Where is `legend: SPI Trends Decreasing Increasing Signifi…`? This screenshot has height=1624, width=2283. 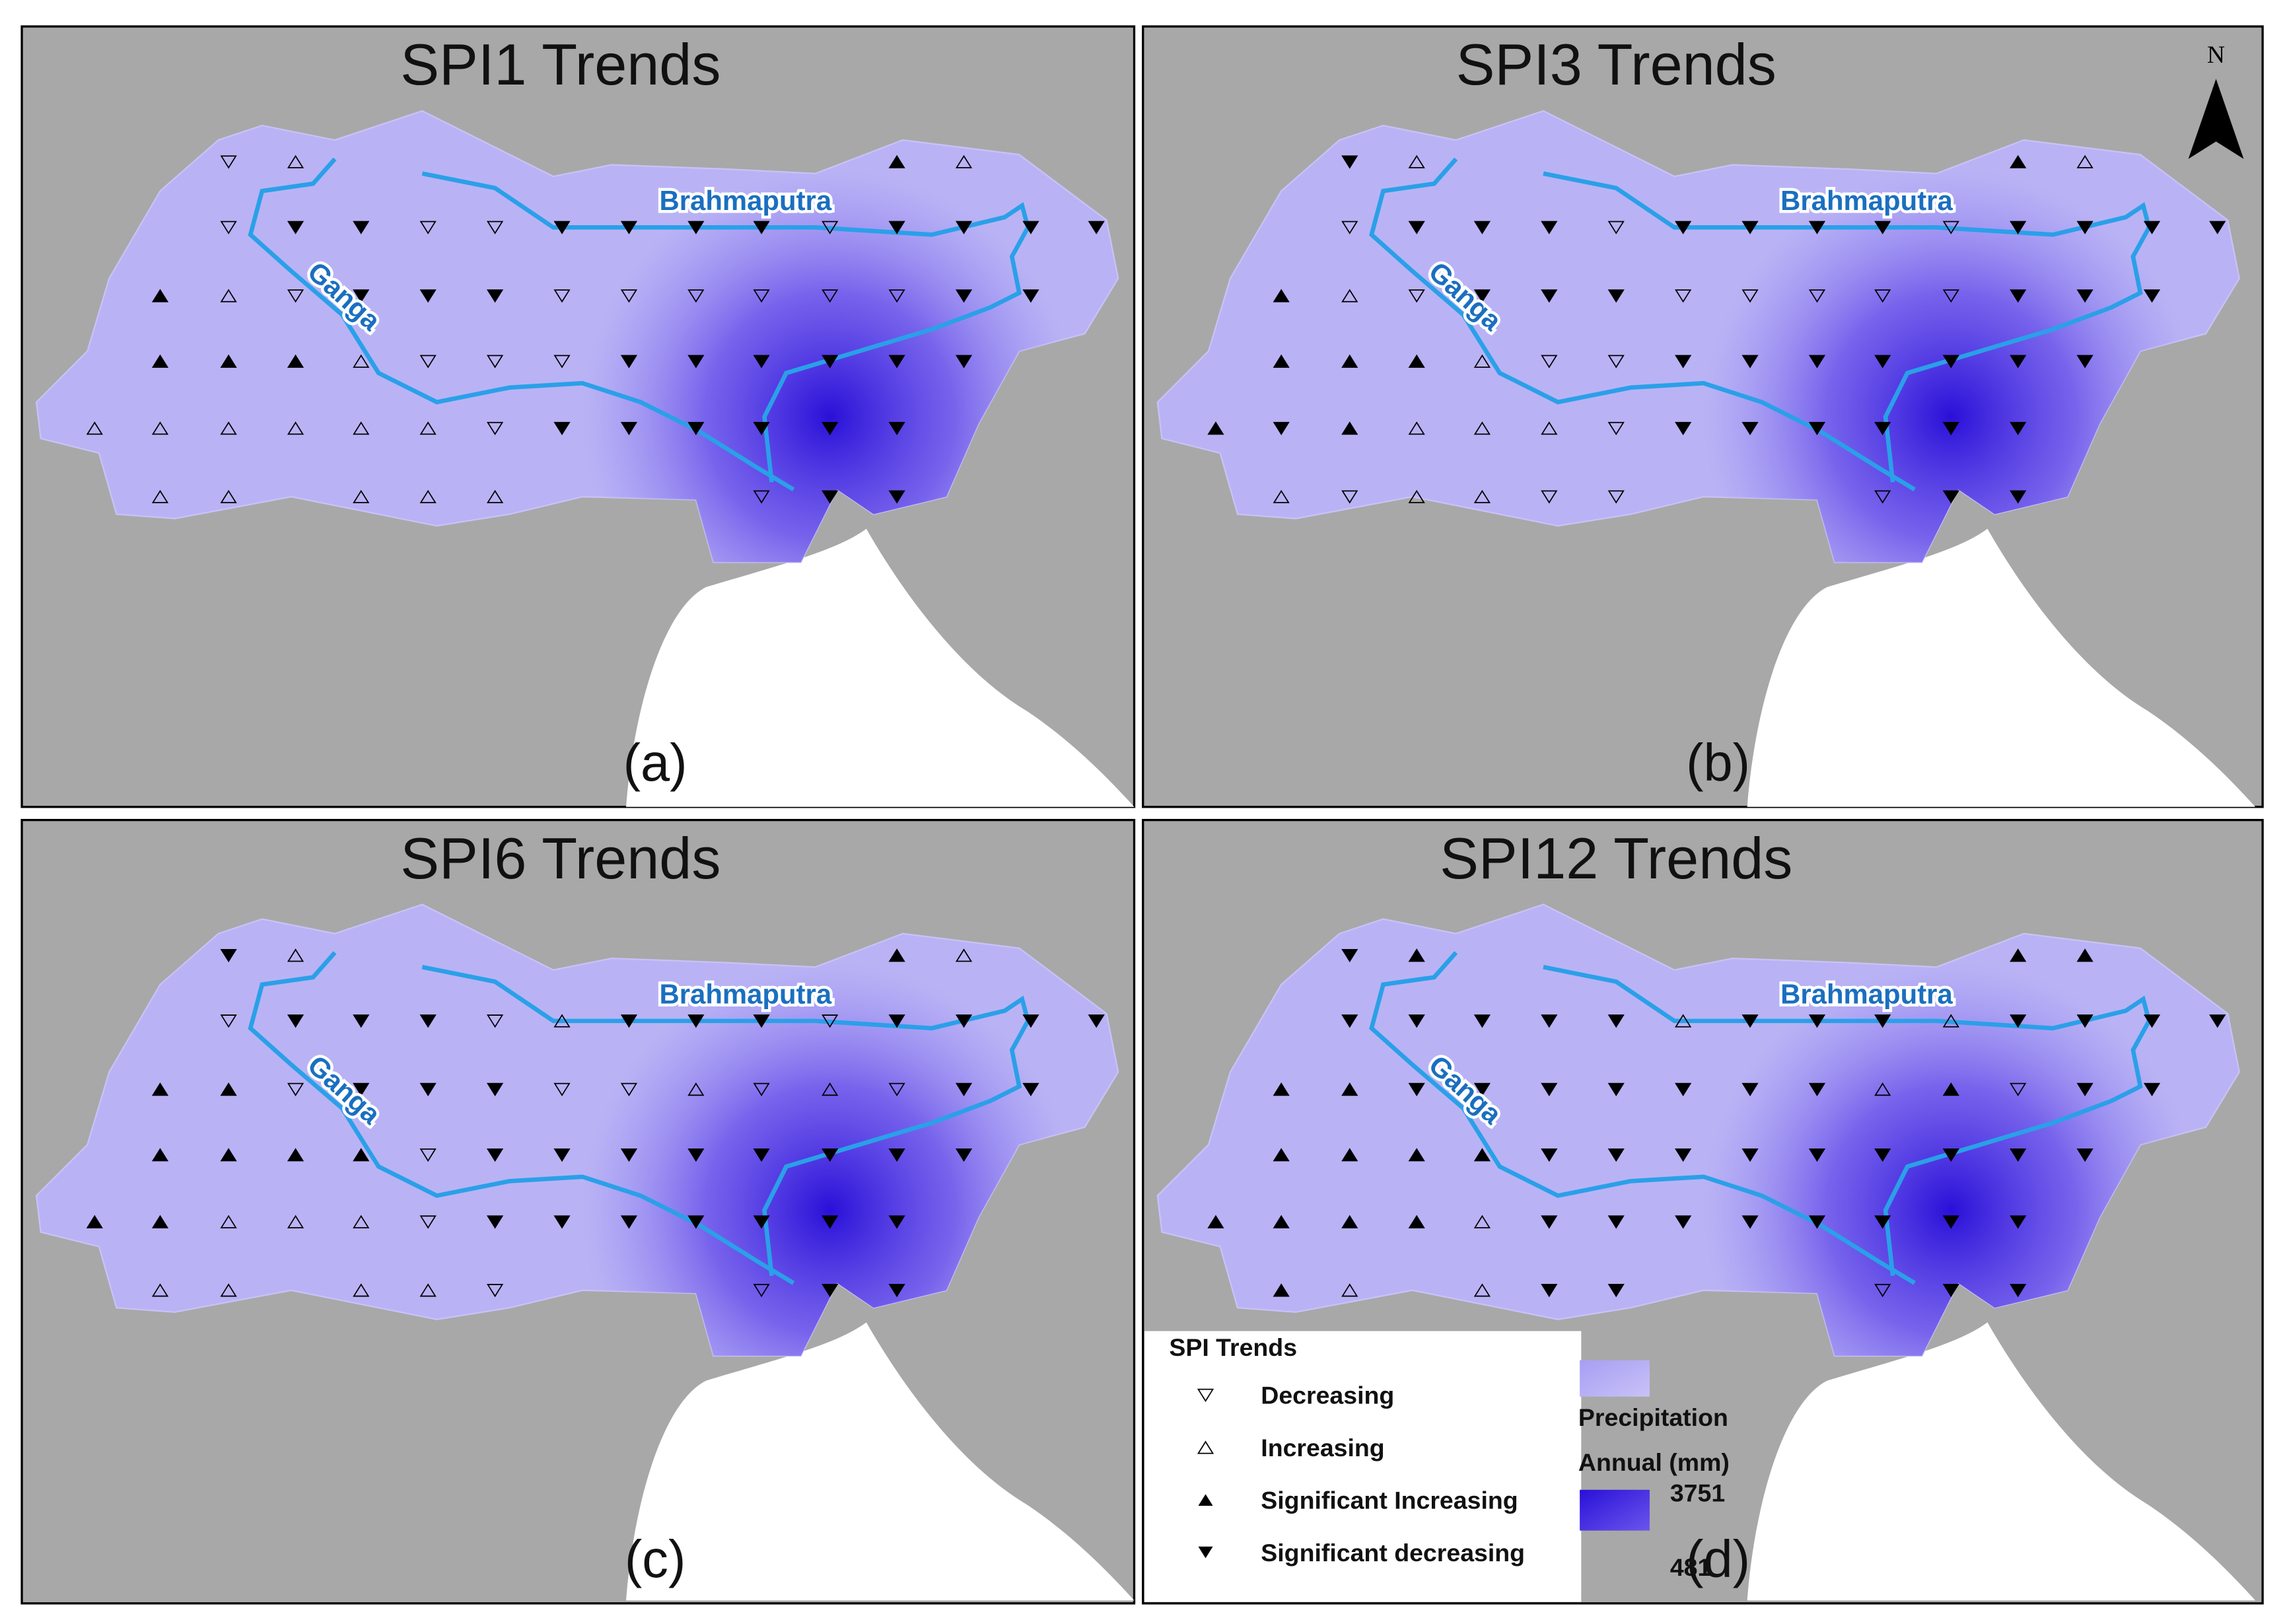
legend: SPI Trends Decreasing Increasing Signifi… is located at coordinates (1437, 1466).